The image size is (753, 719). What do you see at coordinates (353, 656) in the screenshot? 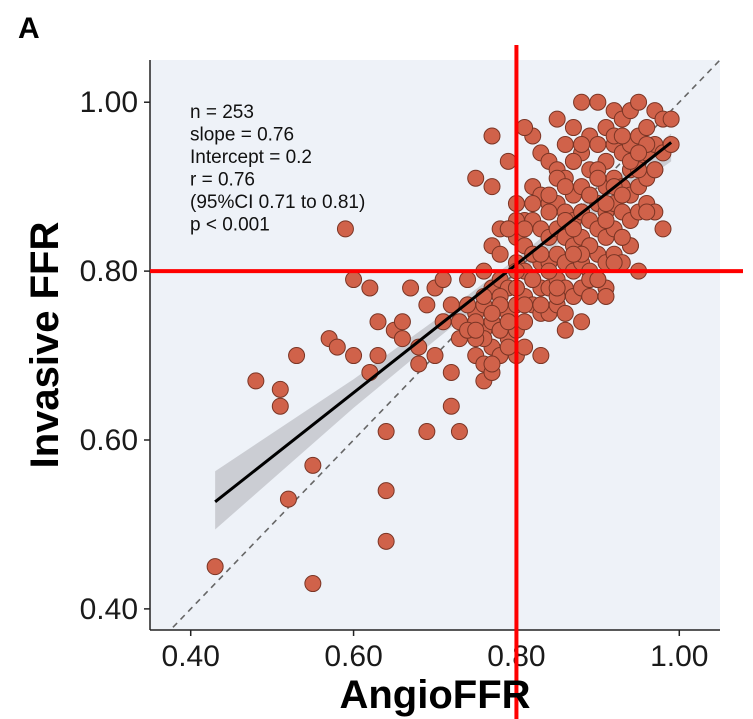
I see `x-tick-label: 0.60` at bounding box center [353, 656].